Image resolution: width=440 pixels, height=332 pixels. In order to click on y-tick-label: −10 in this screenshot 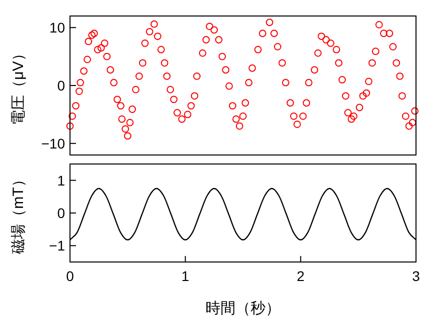, I will do `click(53, 143)`.